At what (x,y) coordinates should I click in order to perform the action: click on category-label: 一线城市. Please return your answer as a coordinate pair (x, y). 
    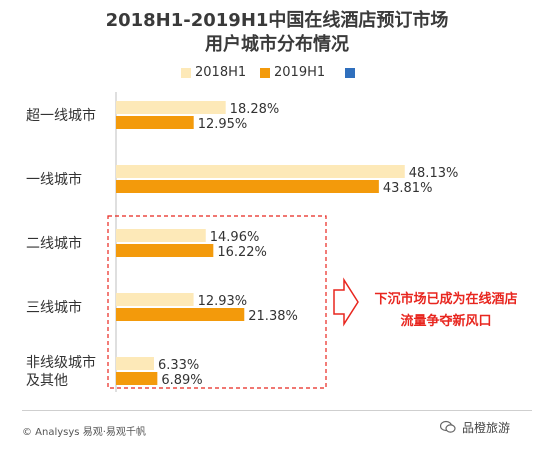
    Looking at the image, I should click on (54, 179).